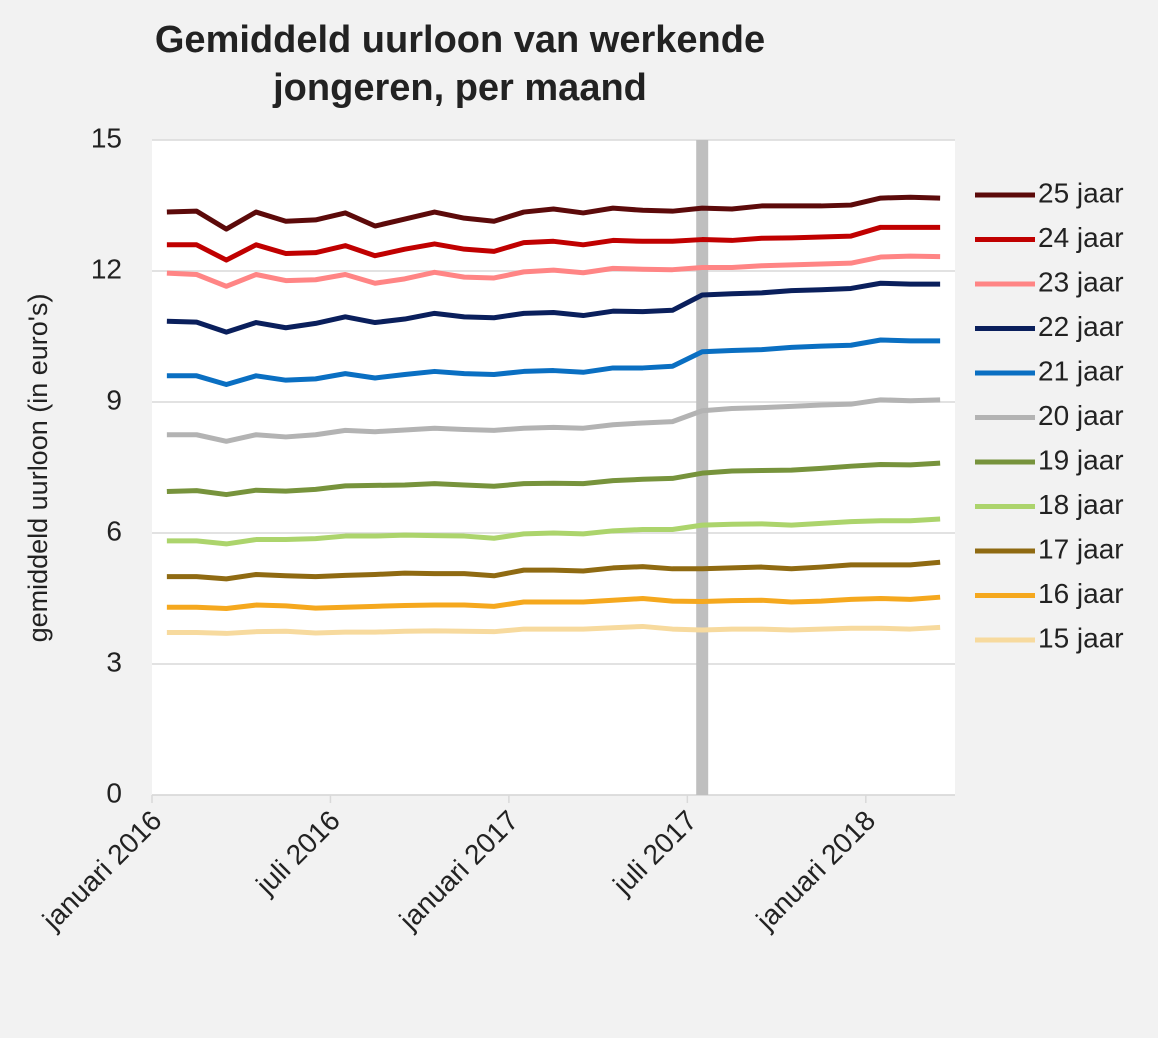  Describe the element at coordinates (1081, 326) in the screenshot. I see `legend-label: 22 jaar` at that location.